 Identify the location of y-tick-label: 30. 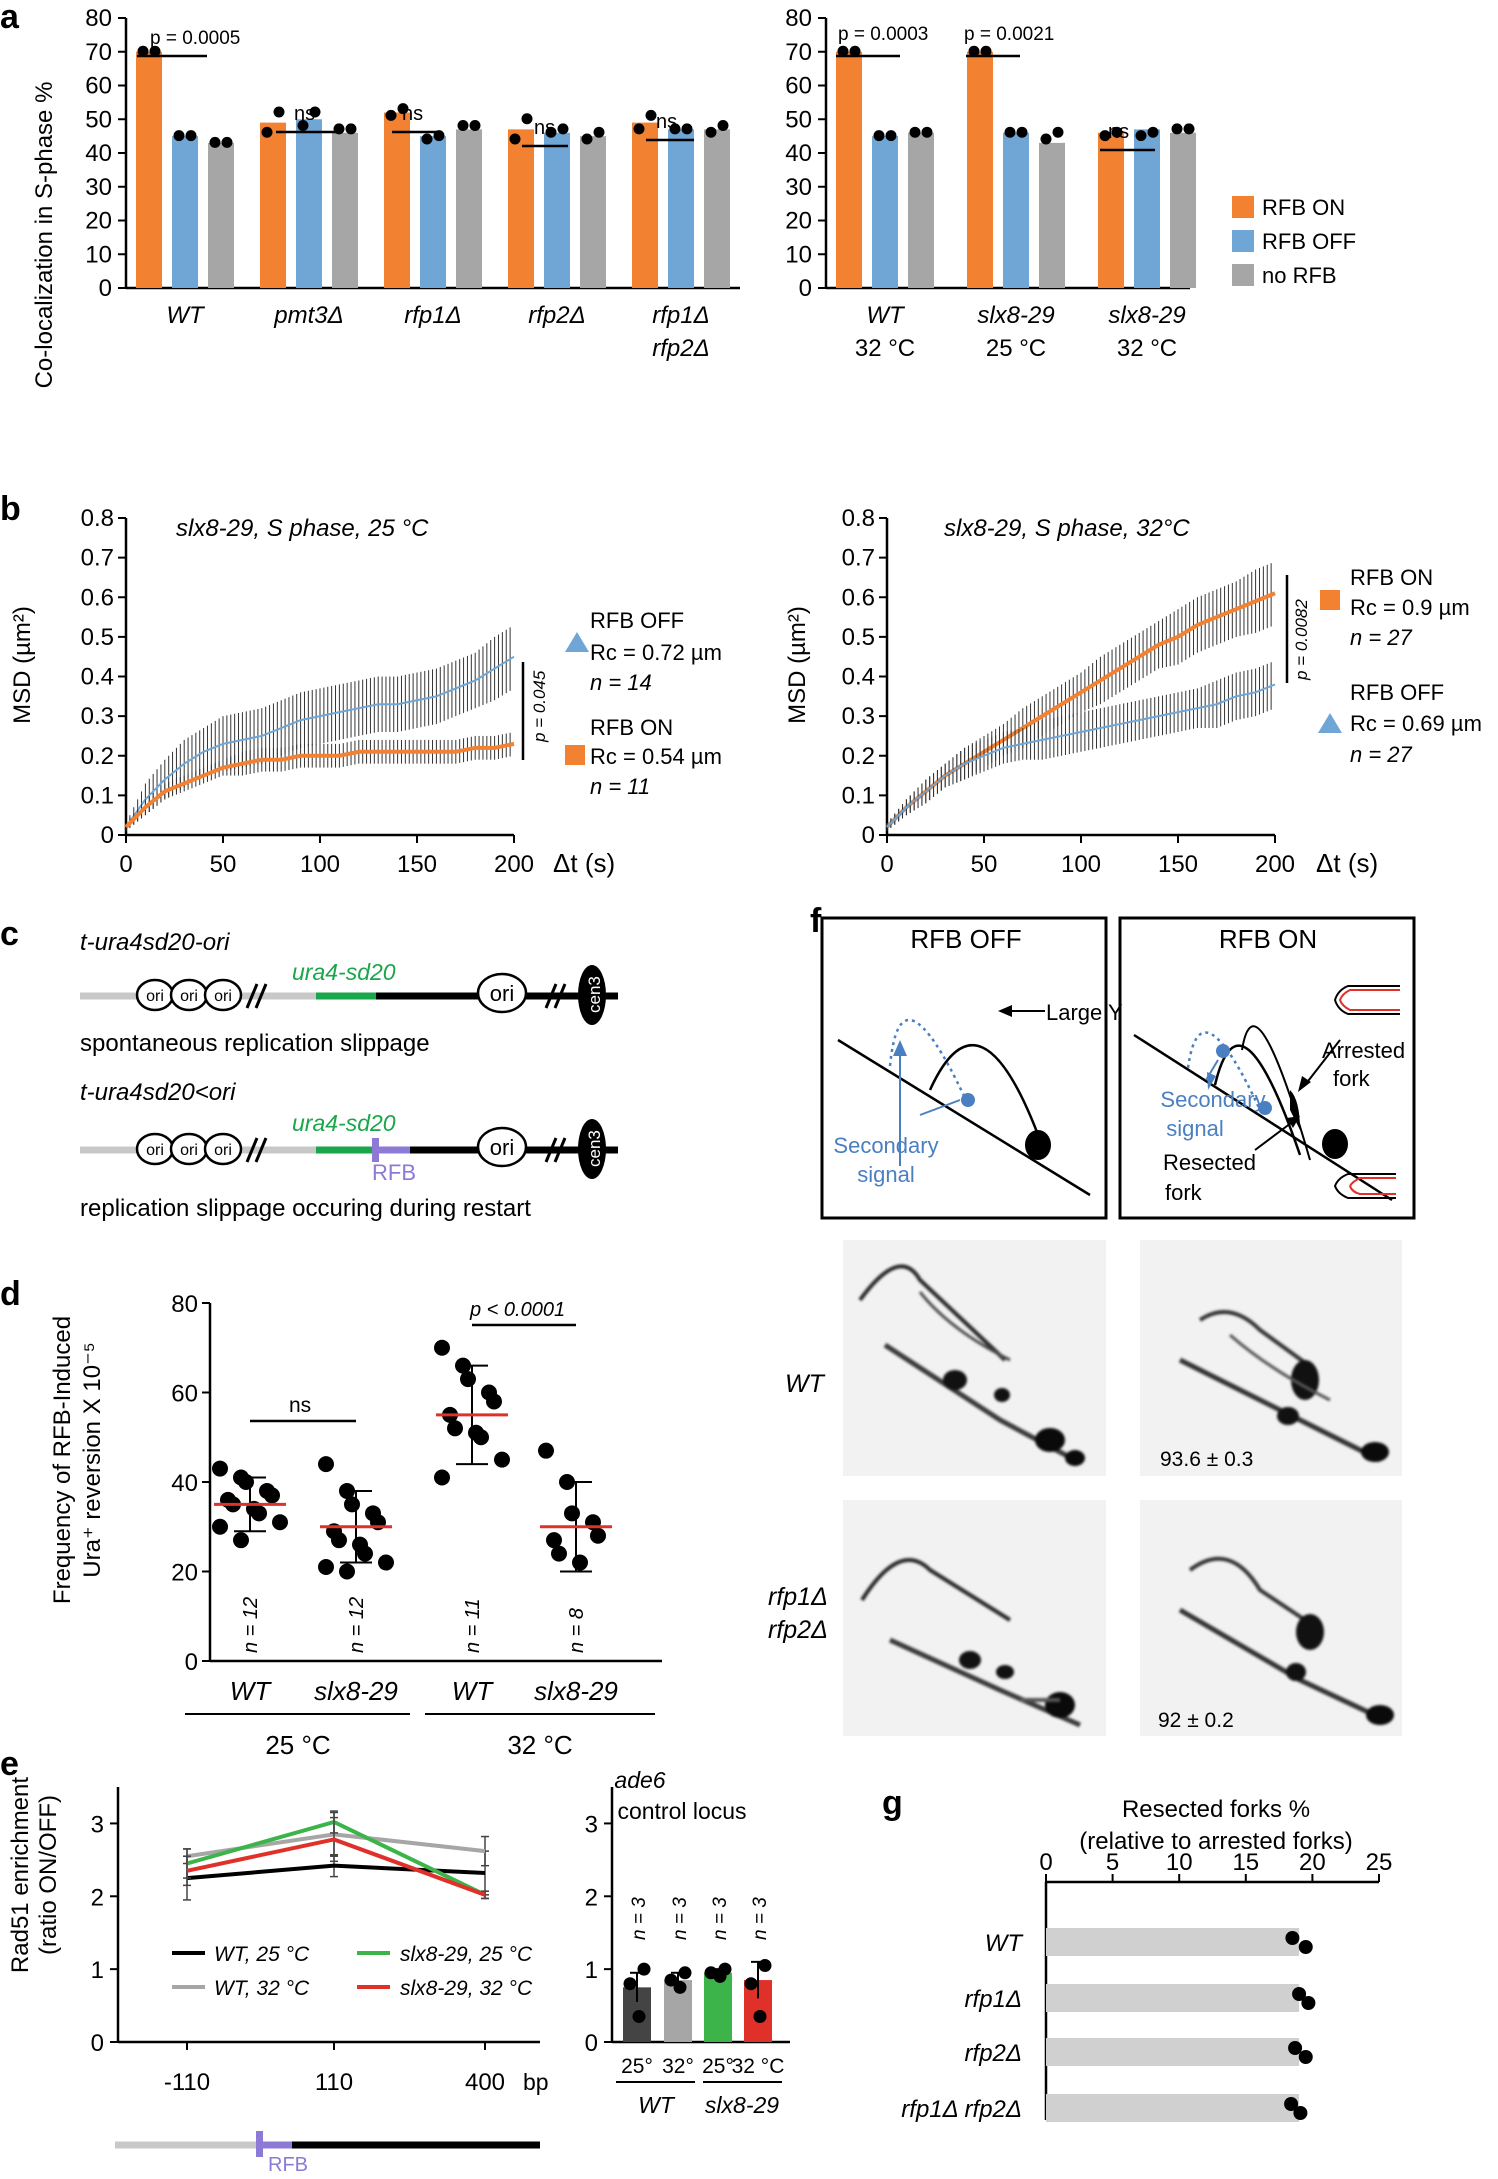
(98, 187).